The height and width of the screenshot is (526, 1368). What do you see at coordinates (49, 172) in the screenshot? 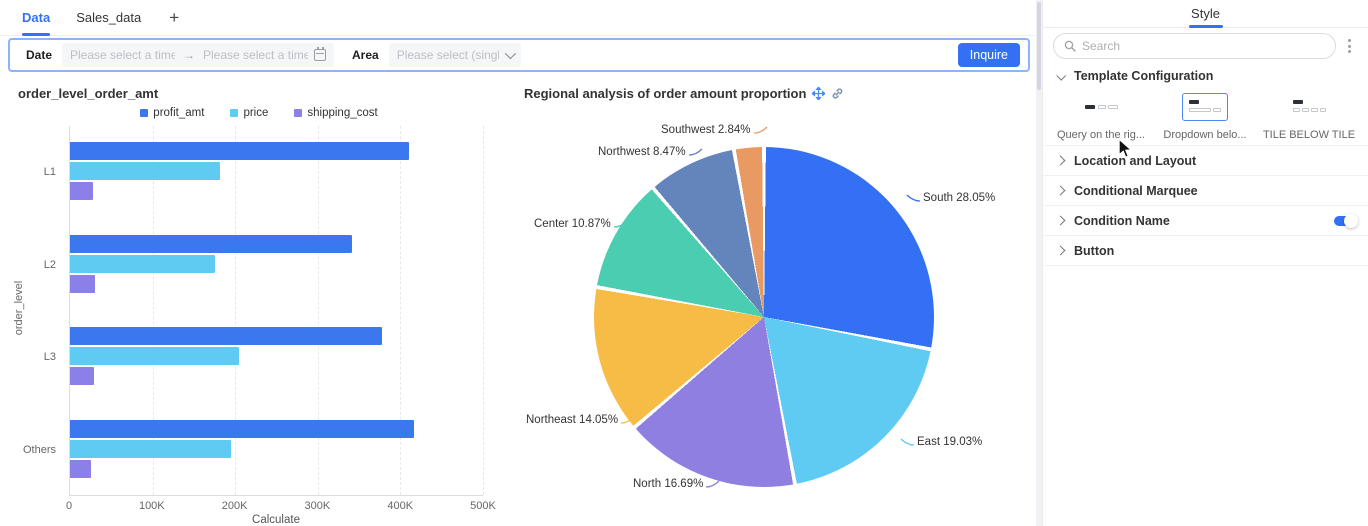
I see `ycat-label: L1` at bounding box center [49, 172].